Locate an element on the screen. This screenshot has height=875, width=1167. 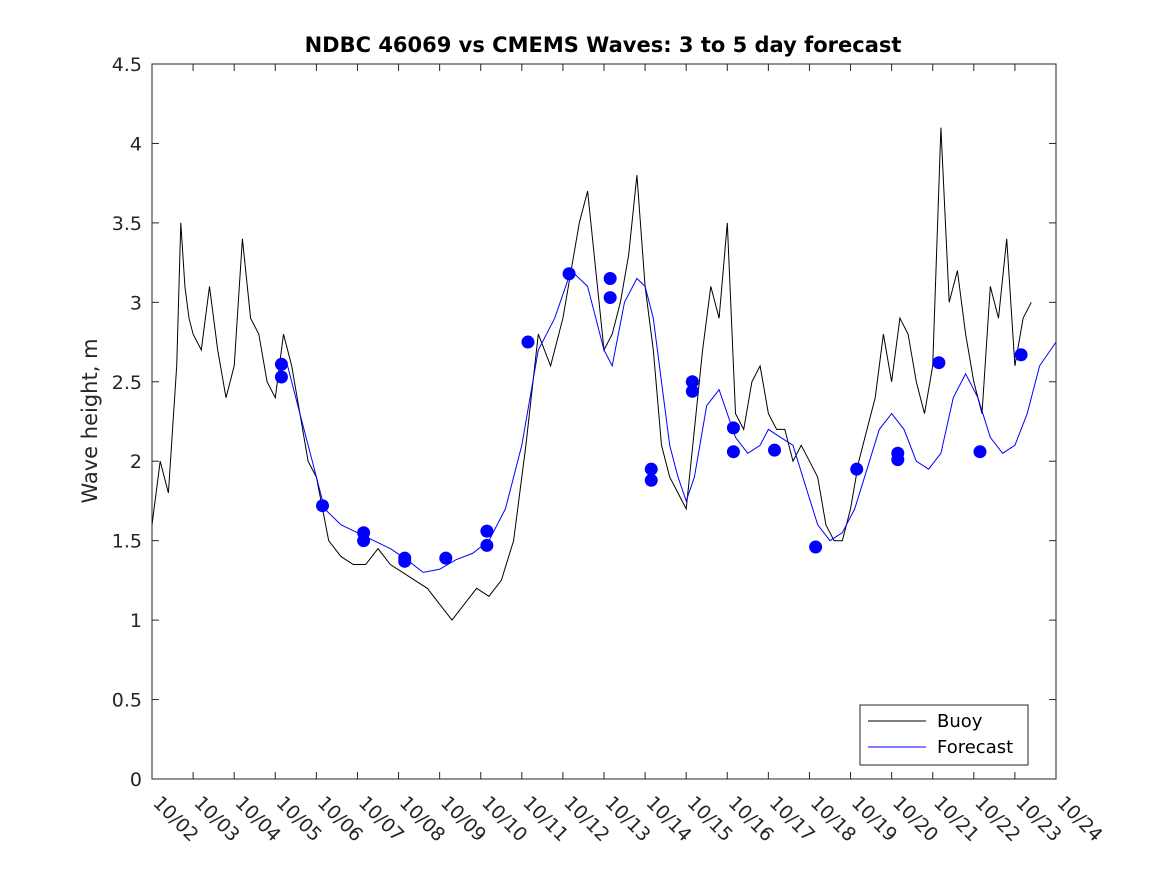
x-tick-label: 10/19 is located at coordinates (874, 819).